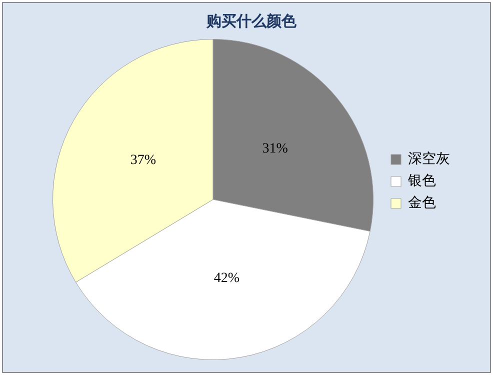  Describe the element at coordinates (421, 181) in the screenshot. I see `legend-label: 银色` at that location.